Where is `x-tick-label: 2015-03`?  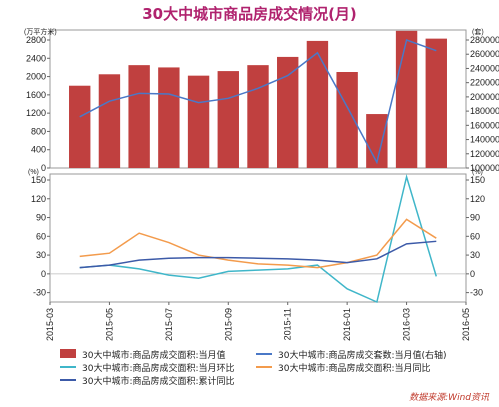 x-tick-label: 2015-03 is located at coordinates (50, 324).